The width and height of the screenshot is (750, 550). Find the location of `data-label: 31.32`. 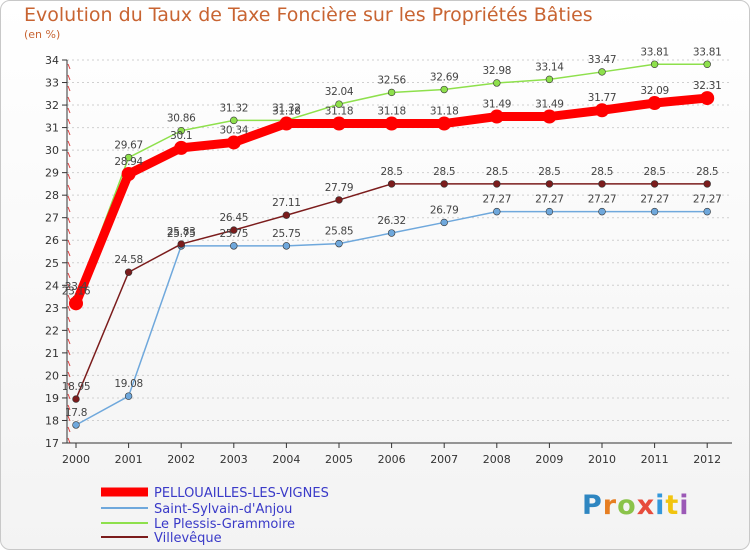

data-label: 31.32 is located at coordinates (286, 108).